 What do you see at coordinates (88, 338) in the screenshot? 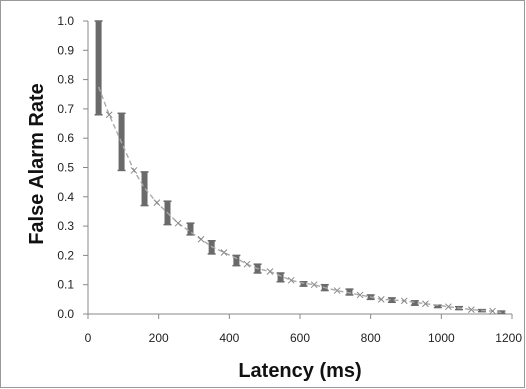
I see `x-tick-label: 0` at bounding box center [88, 338].